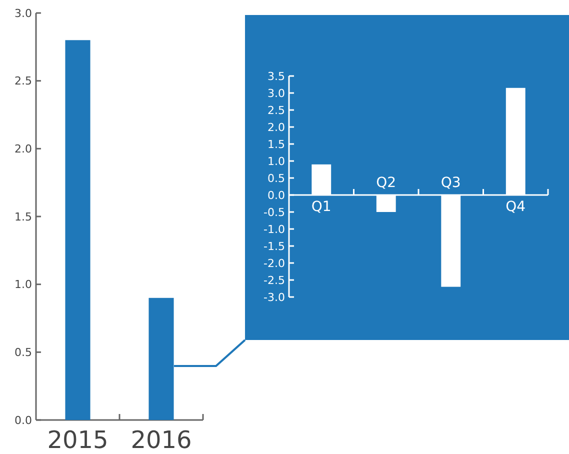 The height and width of the screenshot is (454, 569). I want to click on y-tick-label: -1.5, so click(274, 246).